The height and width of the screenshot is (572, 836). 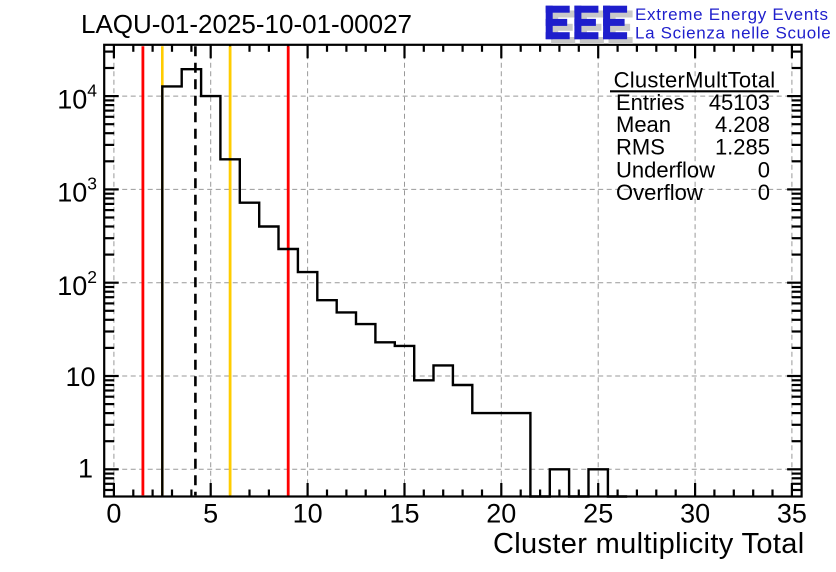 What do you see at coordinates (695, 80) in the screenshot?
I see `svg-text: ClusterMultTotal` at bounding box center [695, 80].